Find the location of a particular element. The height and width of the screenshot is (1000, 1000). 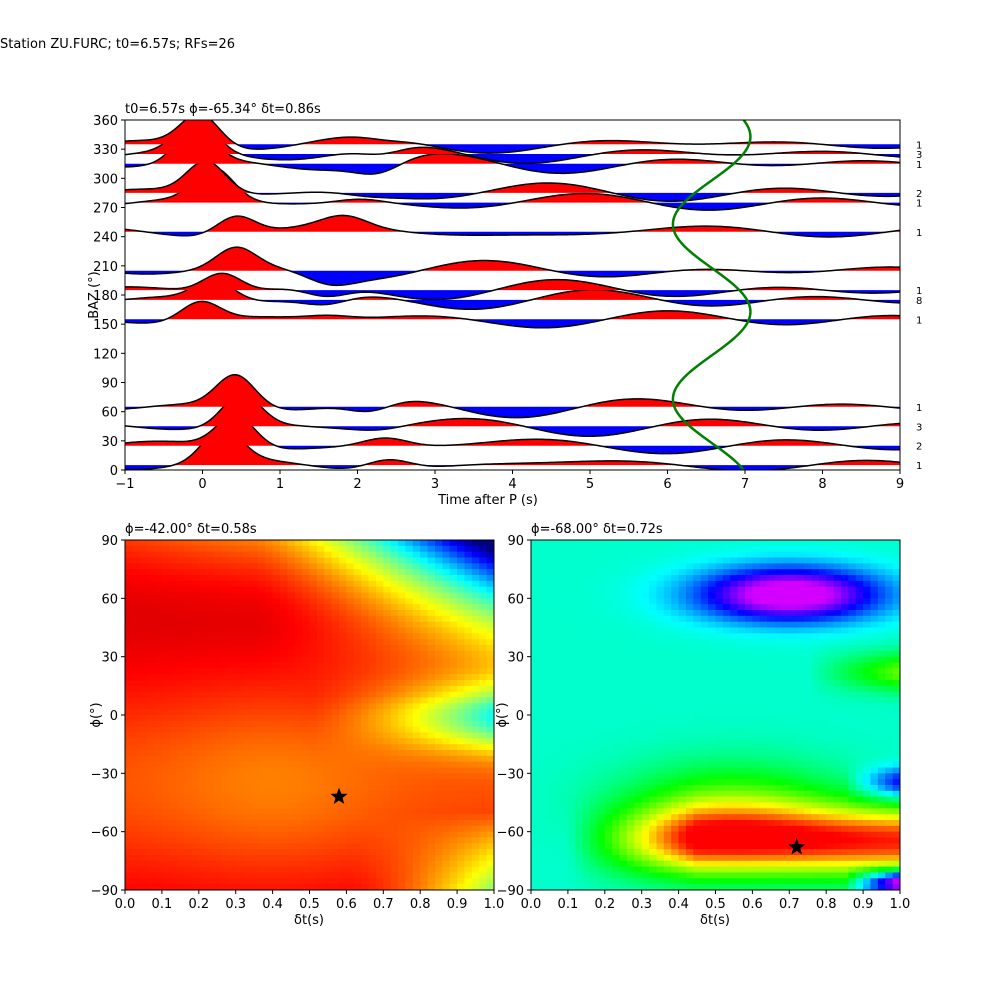

rf-trace is located at coordinates (512, 286).